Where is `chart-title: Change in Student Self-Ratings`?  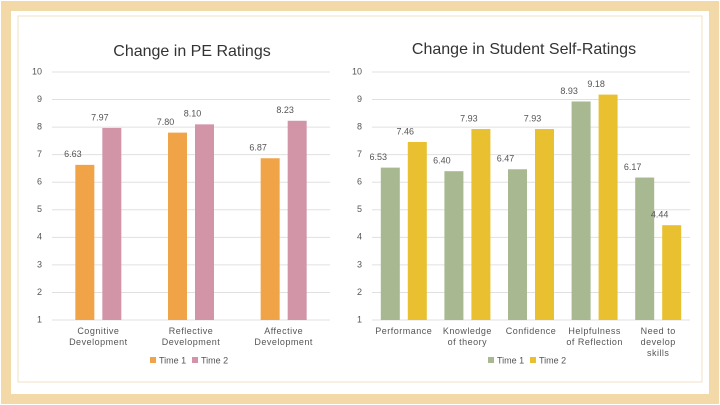 chart-title: Change in Student Self-Ratings is located at coordinates (524, 49).